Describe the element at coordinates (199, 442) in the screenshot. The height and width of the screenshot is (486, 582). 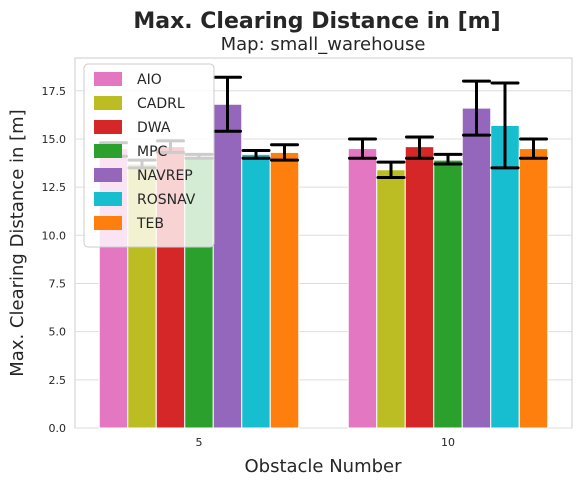
I see `x-tick-label: 5` at that location.